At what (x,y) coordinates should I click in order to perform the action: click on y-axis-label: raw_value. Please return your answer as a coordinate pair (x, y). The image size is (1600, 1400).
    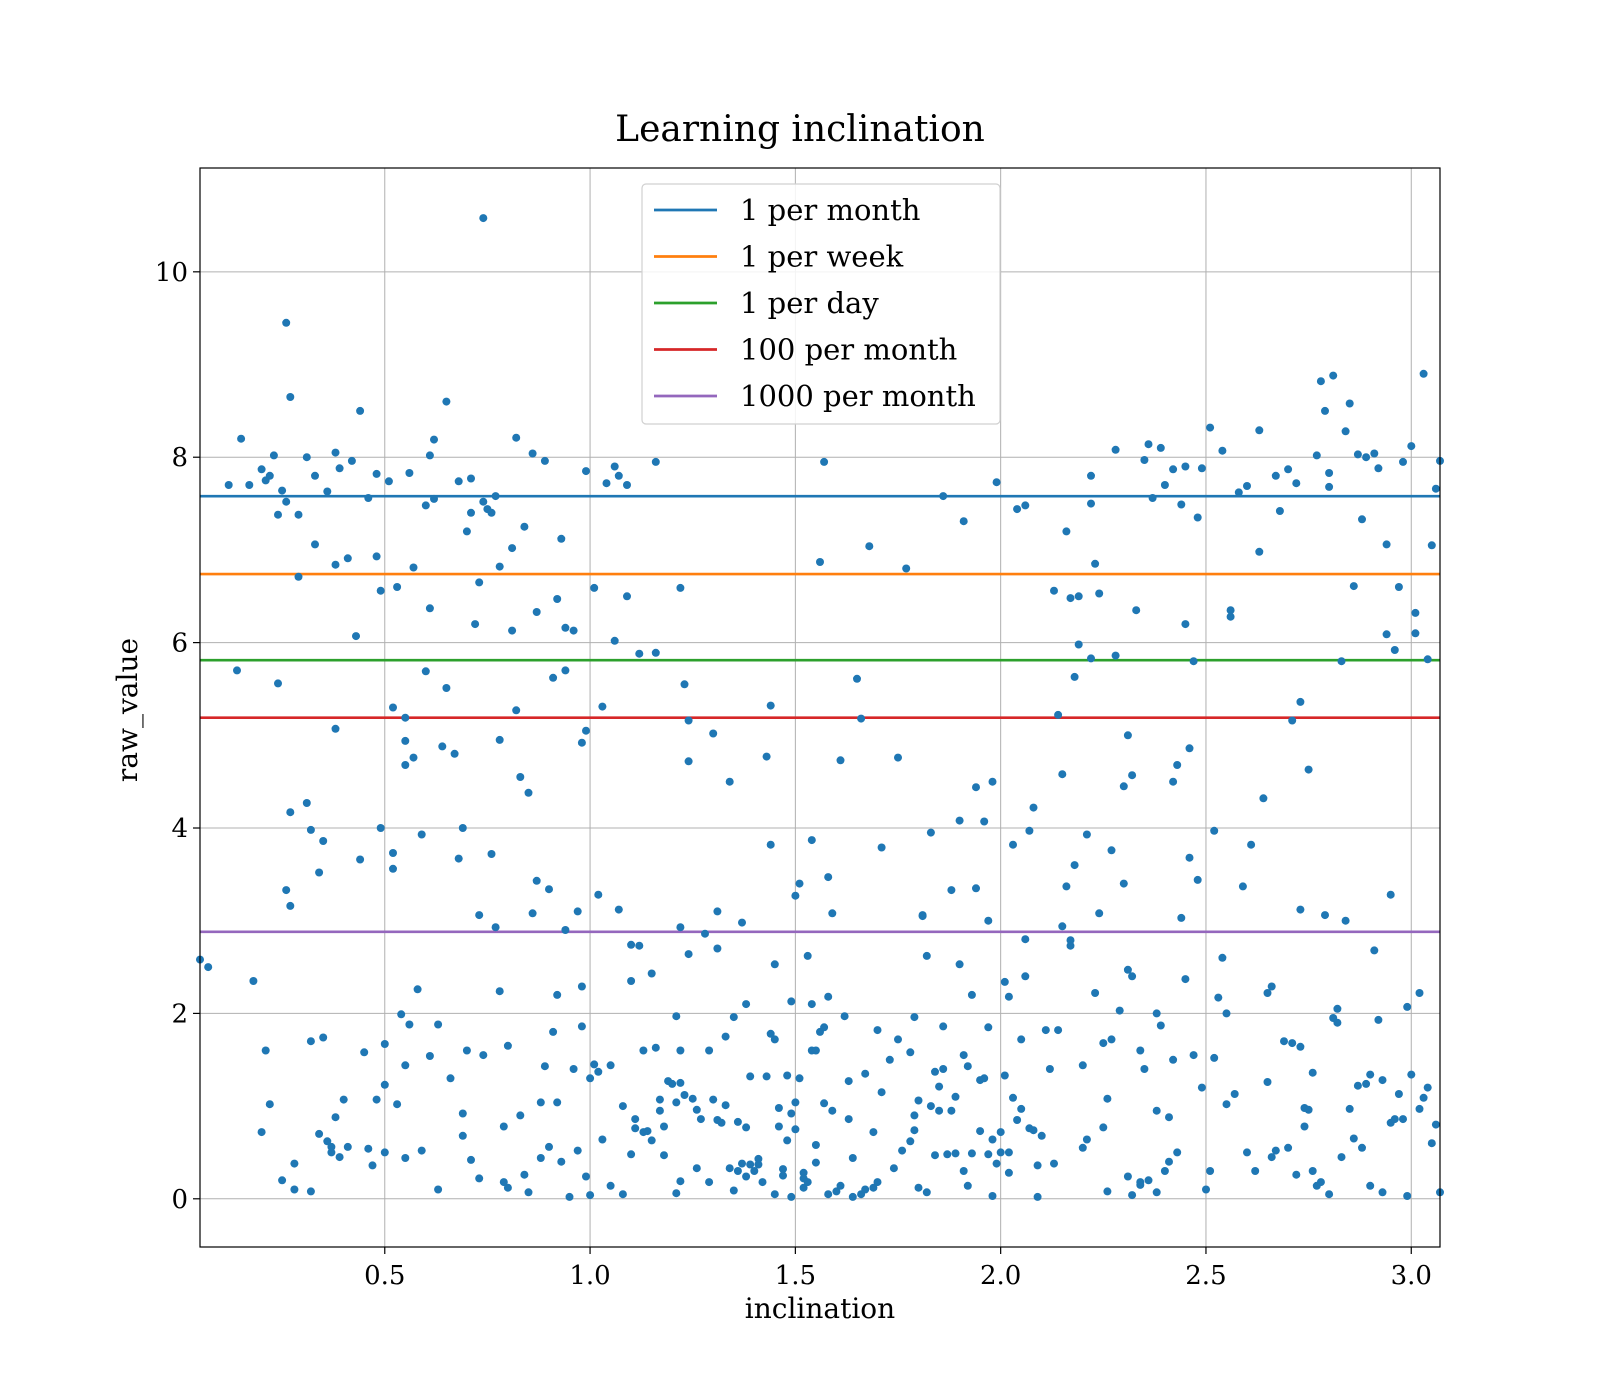
    Looking at the image, I should click on (127, 710).